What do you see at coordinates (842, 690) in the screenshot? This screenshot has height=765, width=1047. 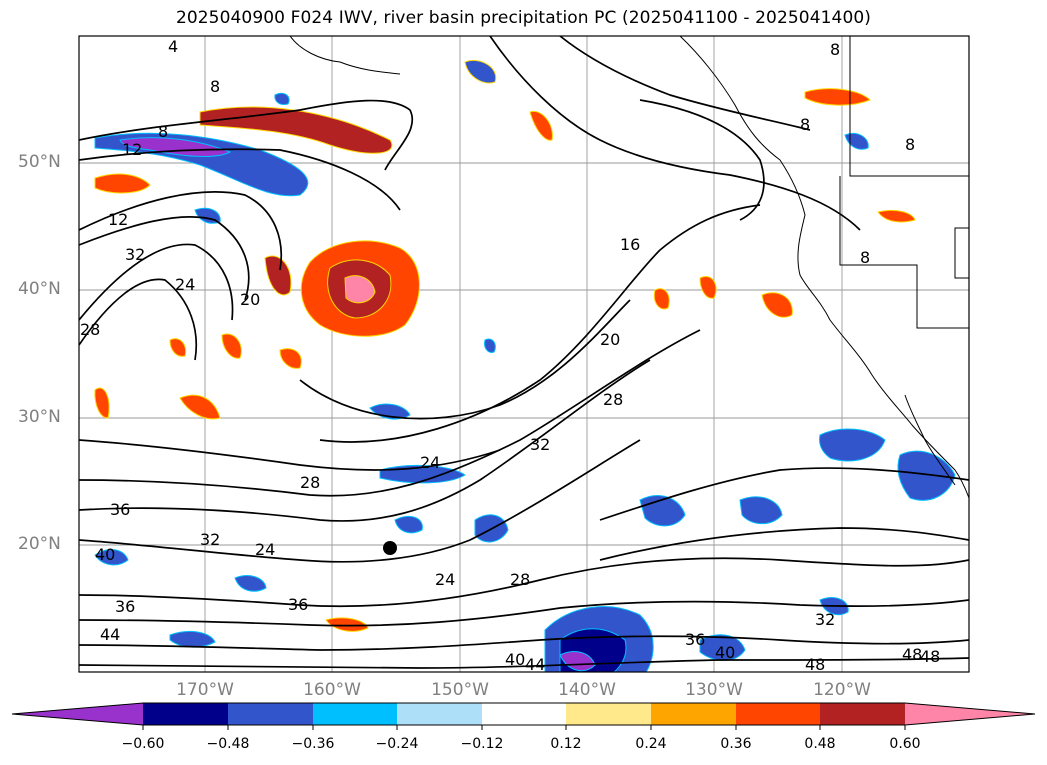 I see `lon-label: 120°W` at bounding box center [842, 690].